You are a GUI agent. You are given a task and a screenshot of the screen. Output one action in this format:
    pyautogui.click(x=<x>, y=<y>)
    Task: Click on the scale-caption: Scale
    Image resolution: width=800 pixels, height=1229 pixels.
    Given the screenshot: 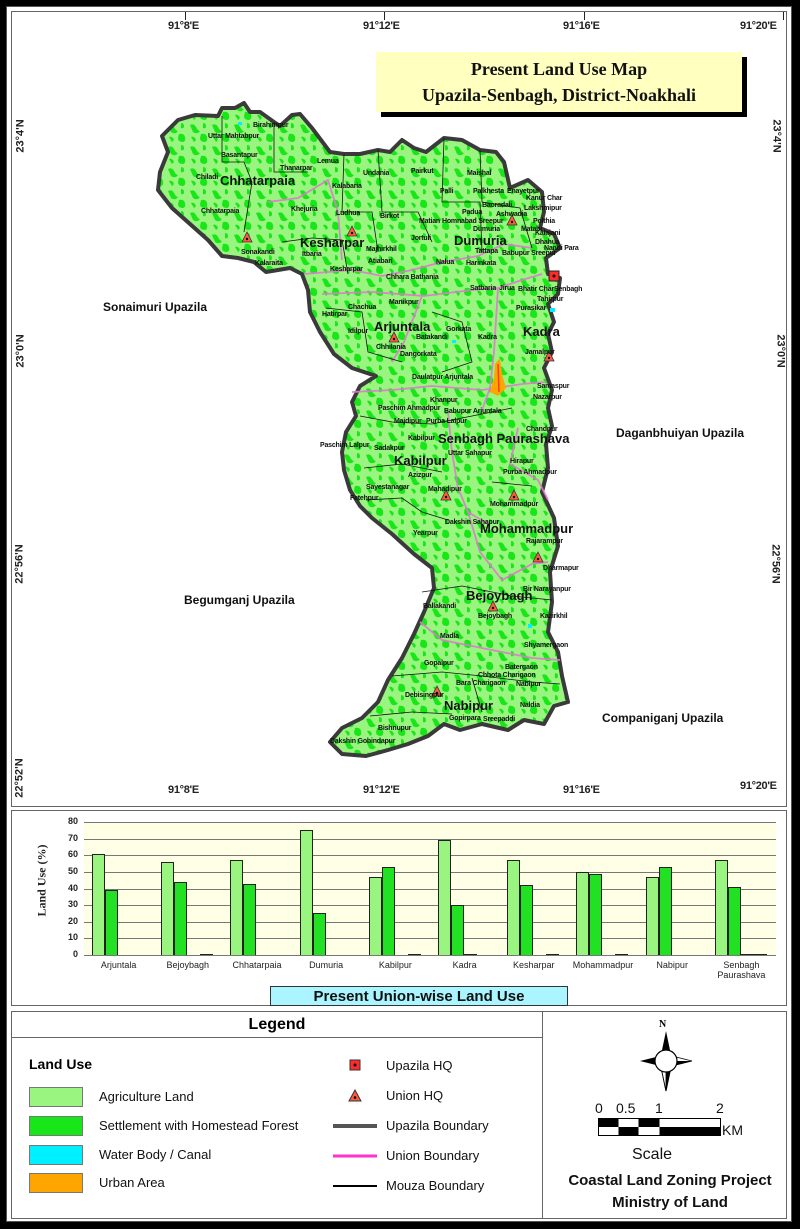 What is the action you would take?
    pyautogui.click(x=652, y=1154)
    